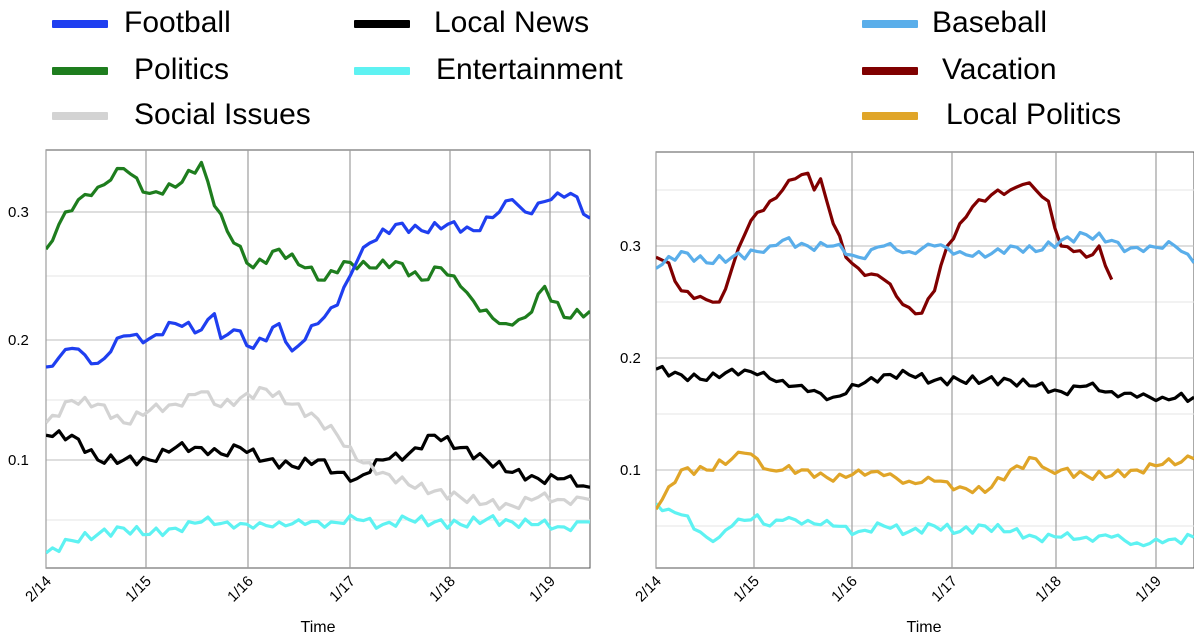 This screenshot has height=636, width=1194. Describe the element at coordinates (442, 589) in the screenshot. I see `x-tick-label-1-1-18: 1/18` at that location.